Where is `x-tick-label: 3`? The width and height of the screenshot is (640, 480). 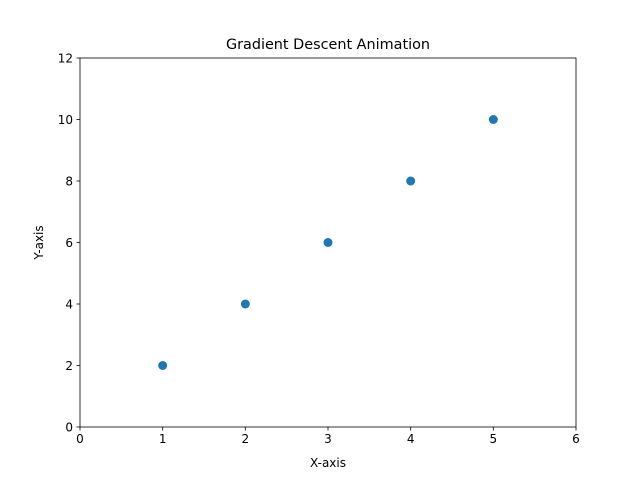
x-tick-label: 3 is located at coordinates (328, 439).